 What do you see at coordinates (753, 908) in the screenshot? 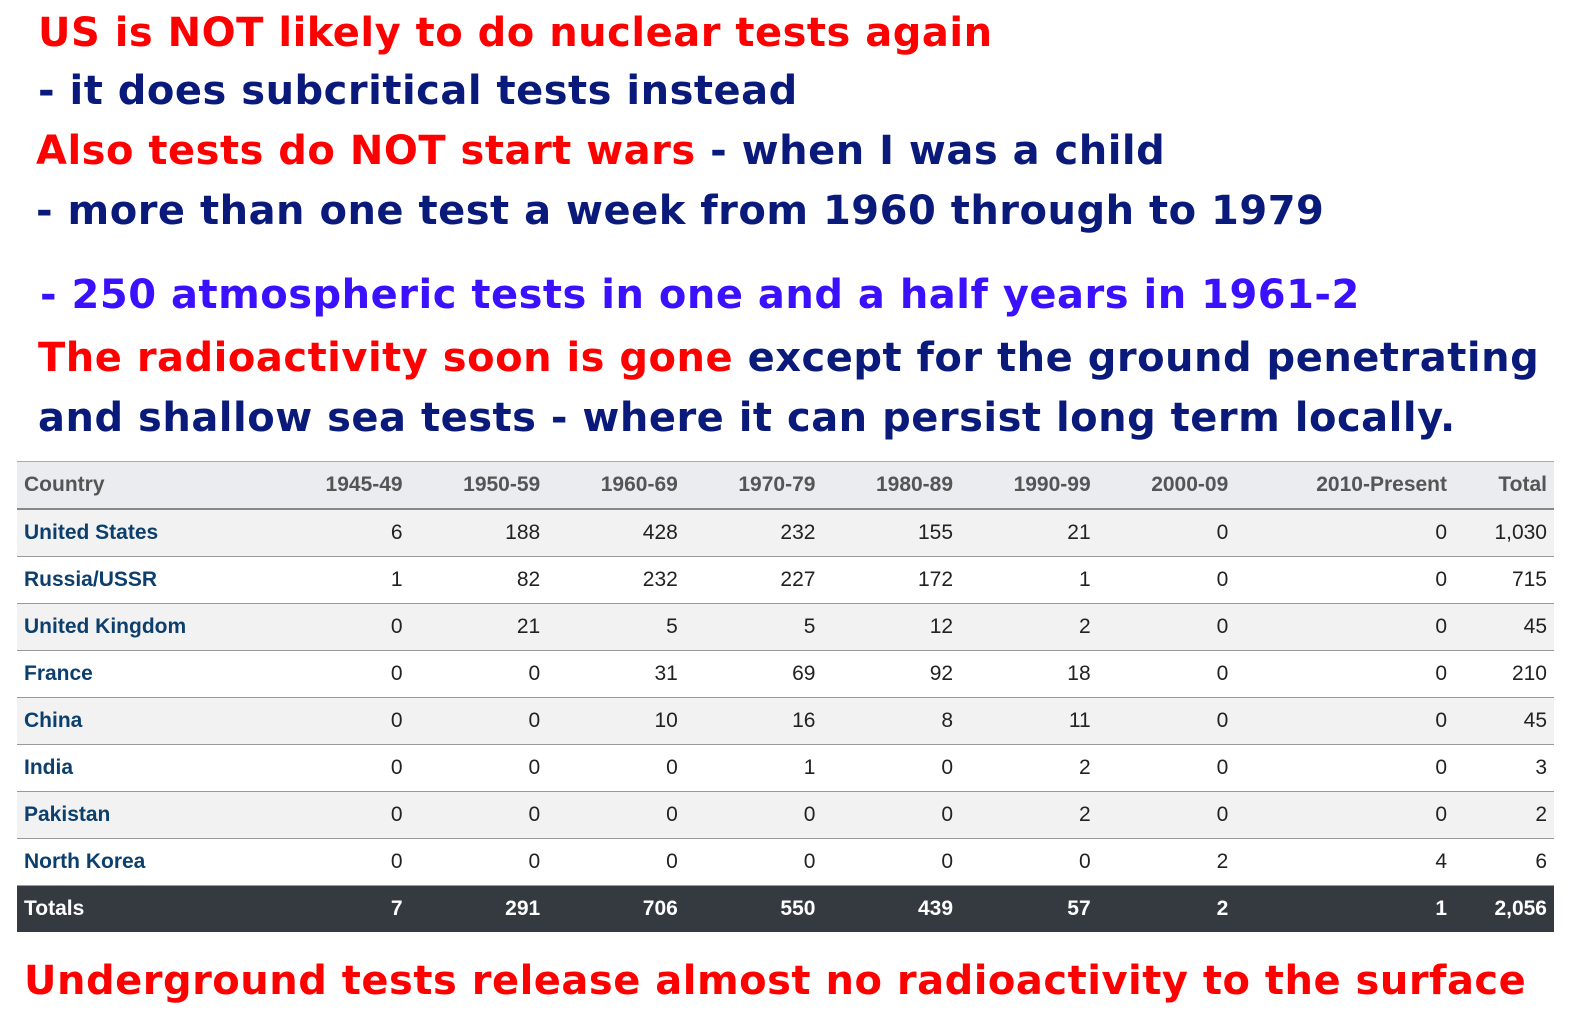
I see `totals-cell: 550` at bounding box center [753, 908].